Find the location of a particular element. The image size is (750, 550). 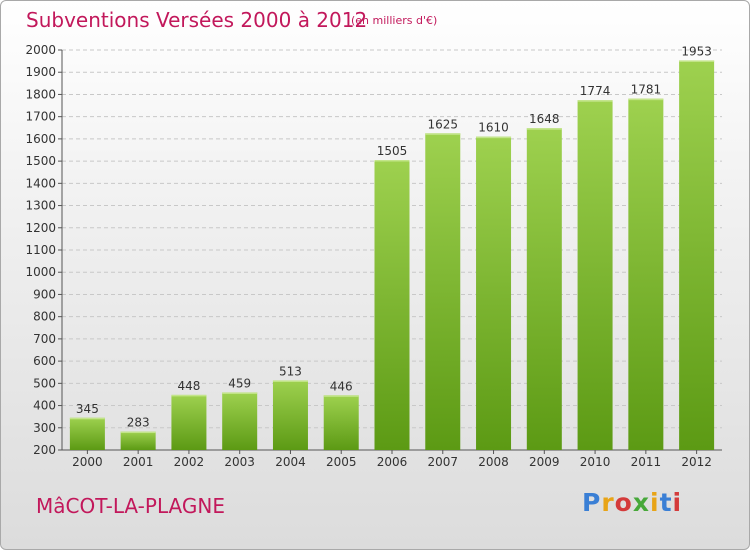

y-tick-label: 400 is located at coordinates (44, 406).